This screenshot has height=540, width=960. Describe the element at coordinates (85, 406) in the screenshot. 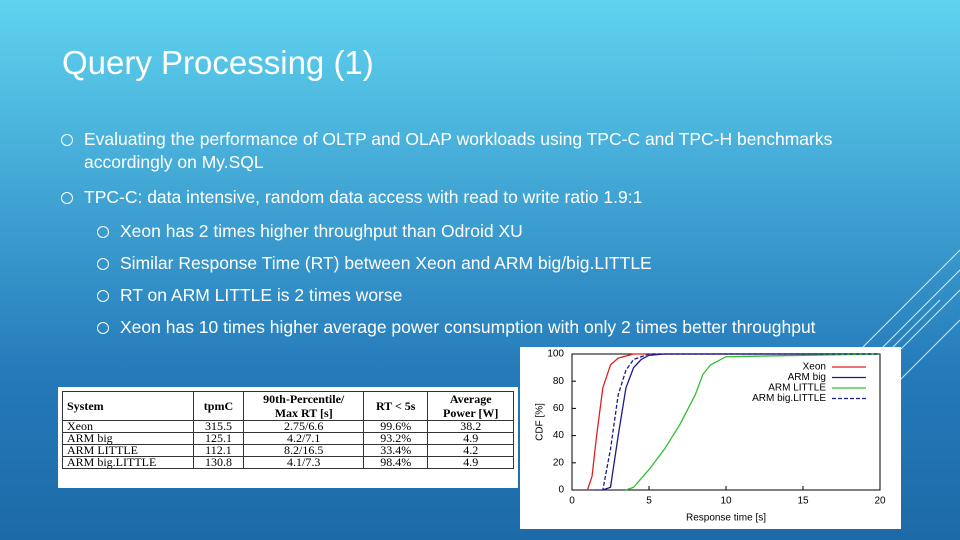

I see `header-line: System` at that location.